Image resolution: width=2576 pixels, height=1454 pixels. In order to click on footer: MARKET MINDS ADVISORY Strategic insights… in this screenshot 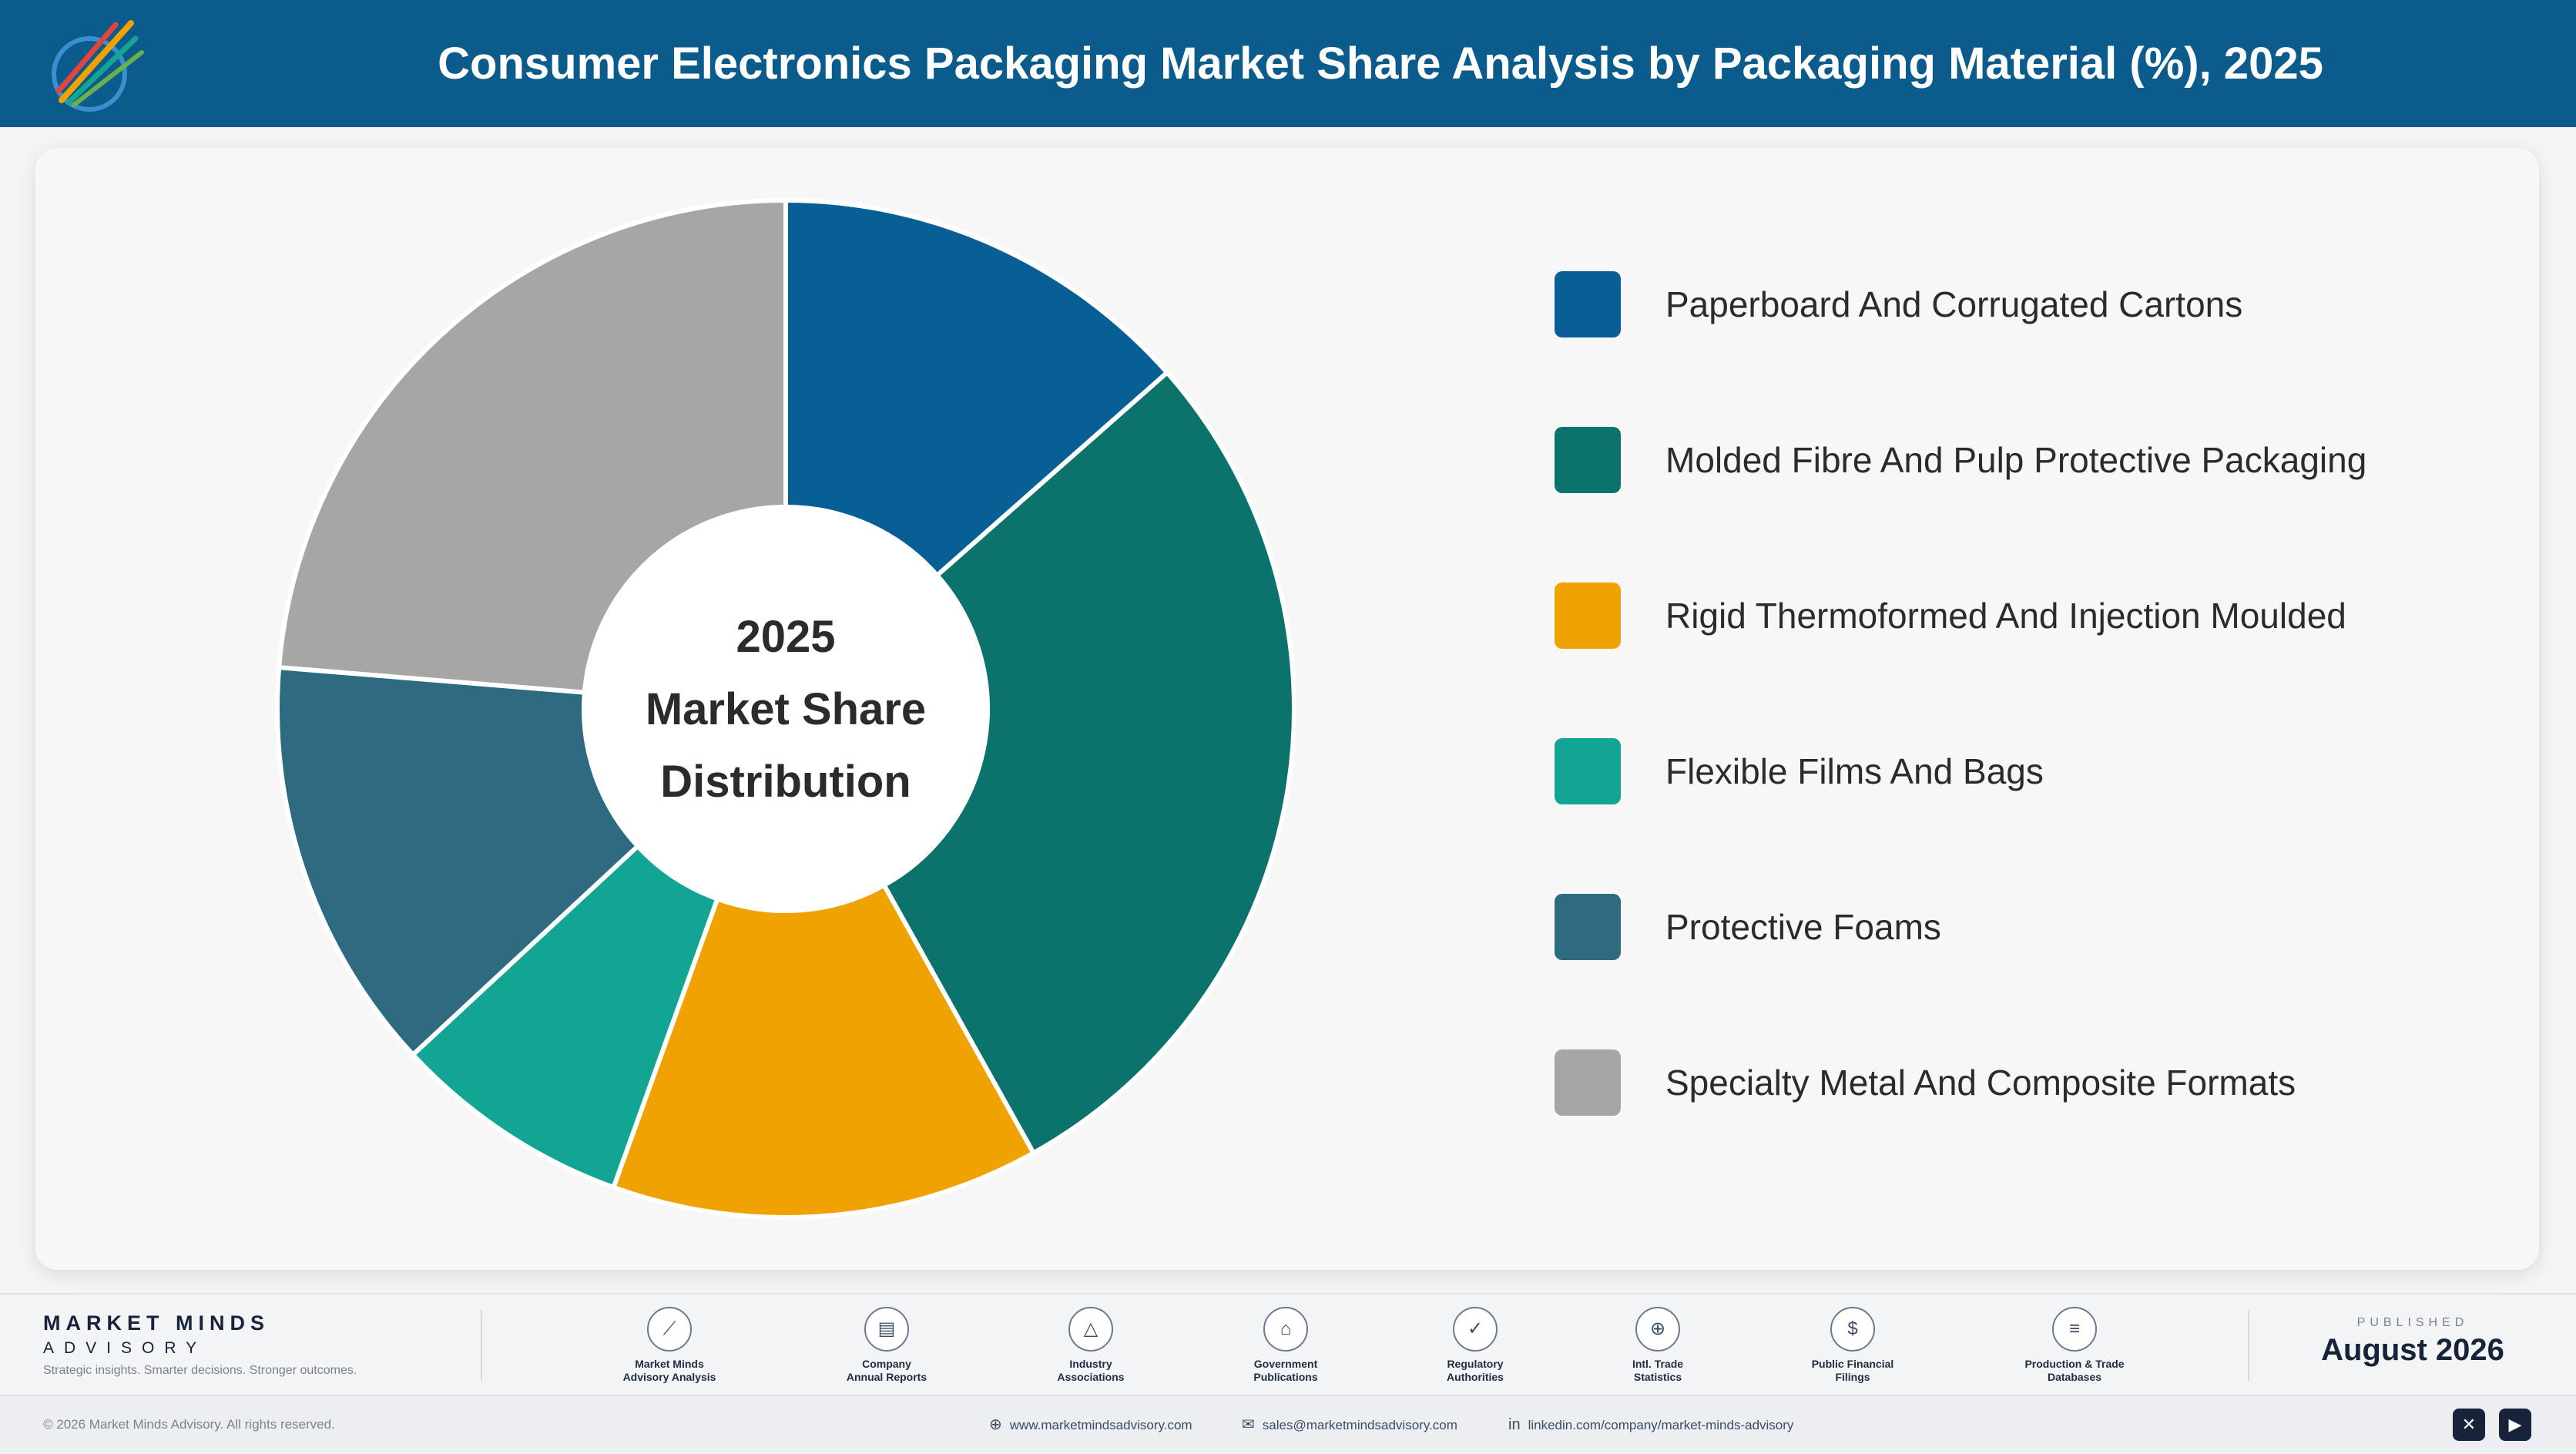, I will do `click(1288, 1373)`.